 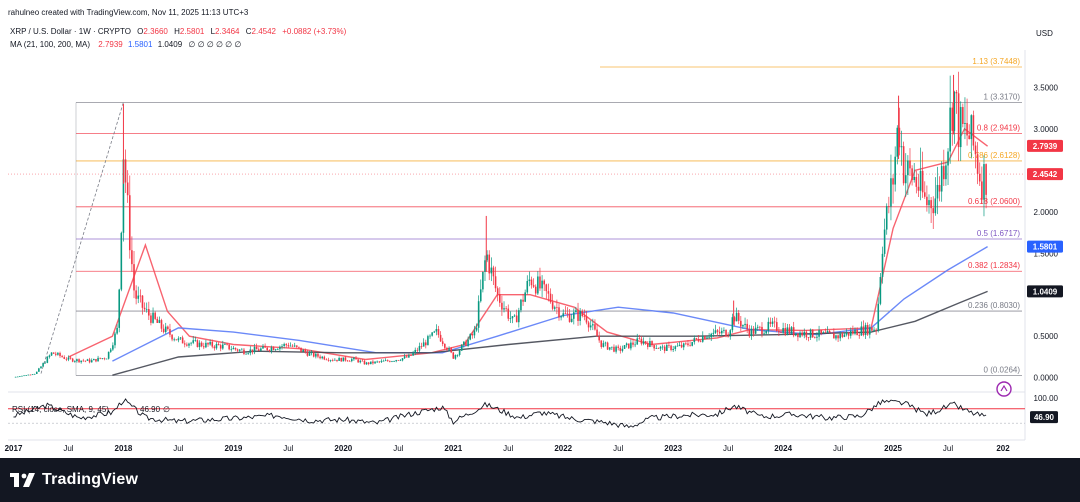 What do you see at coordinates (152, 31) in the screenshot?
I see `ohlc-open: O2.3660` at bounding box center [152, 31].